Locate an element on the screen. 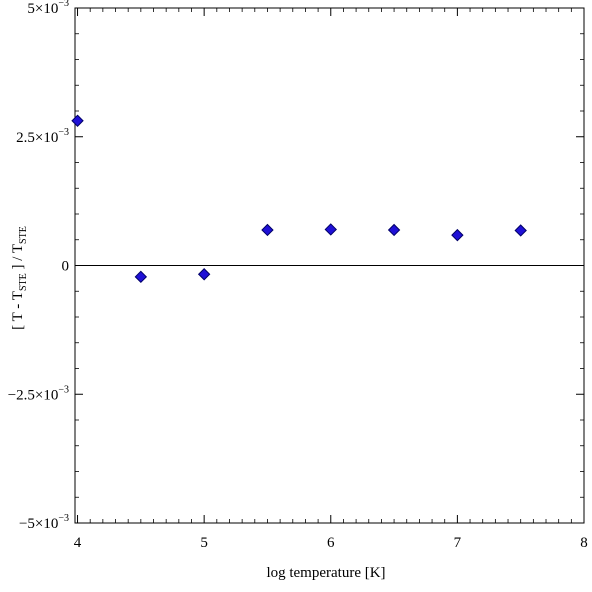 This screenshot has height=592, width=592. x-tick-label: 6 is located at coordinates (331, 543).